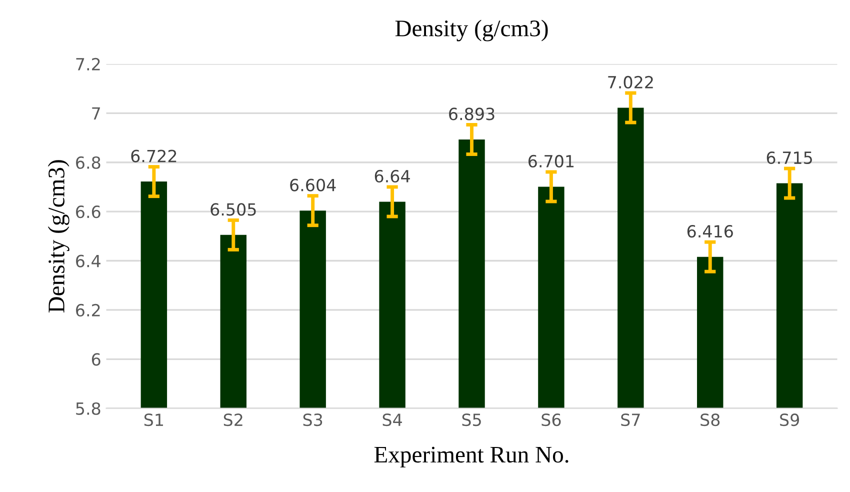 The height and width of the screenshot is (492, 850). What do you see at coordinates (471, 457) in the screenshot?
I see `x-axis-title: Experiment Run No.` at bounding box center [471, 457].